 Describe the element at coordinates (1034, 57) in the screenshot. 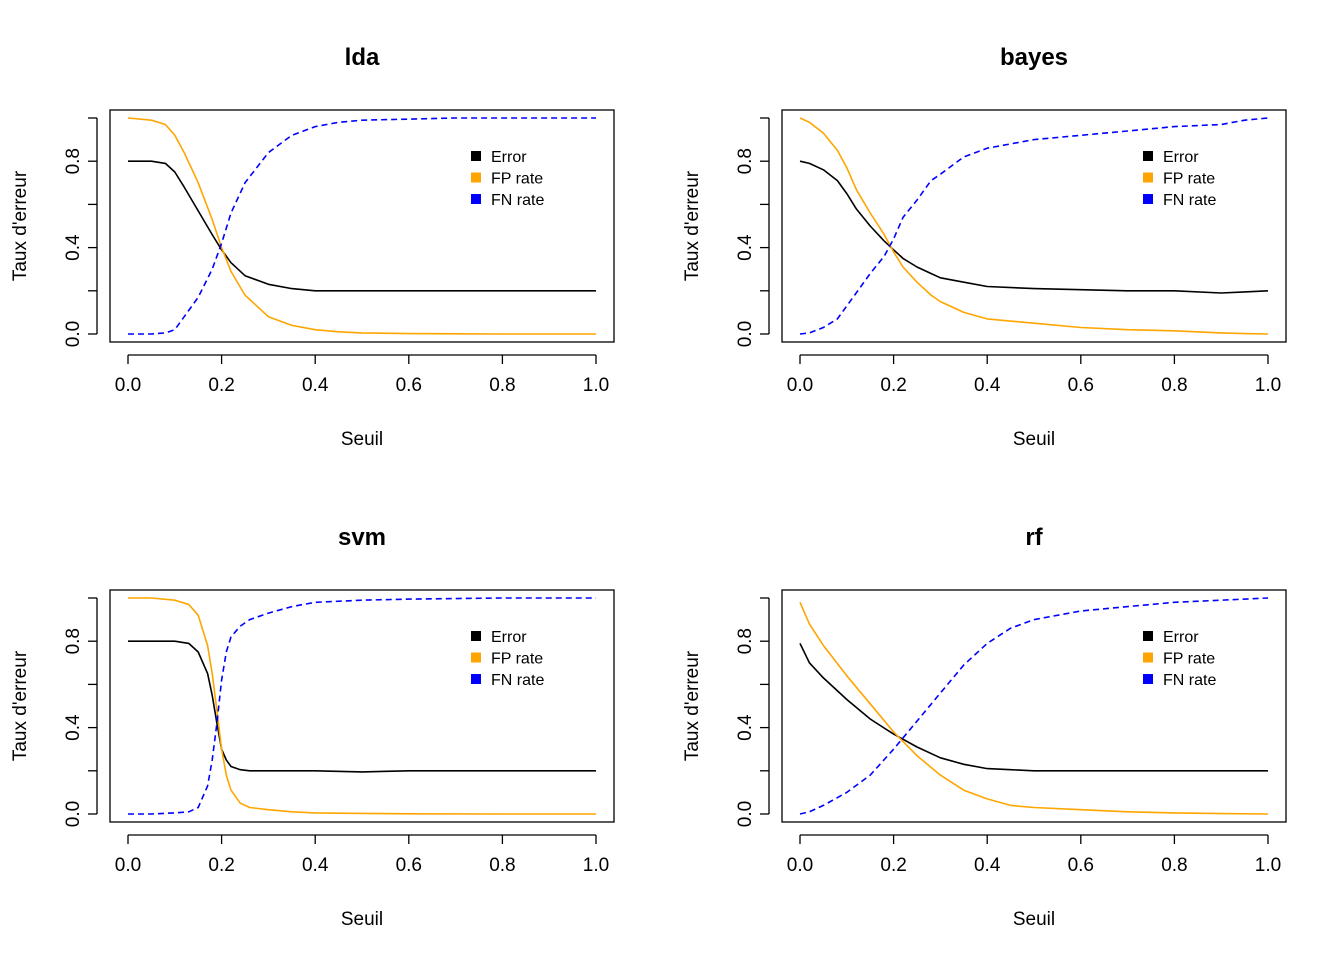

I see `chart-title: bayes` at that location.